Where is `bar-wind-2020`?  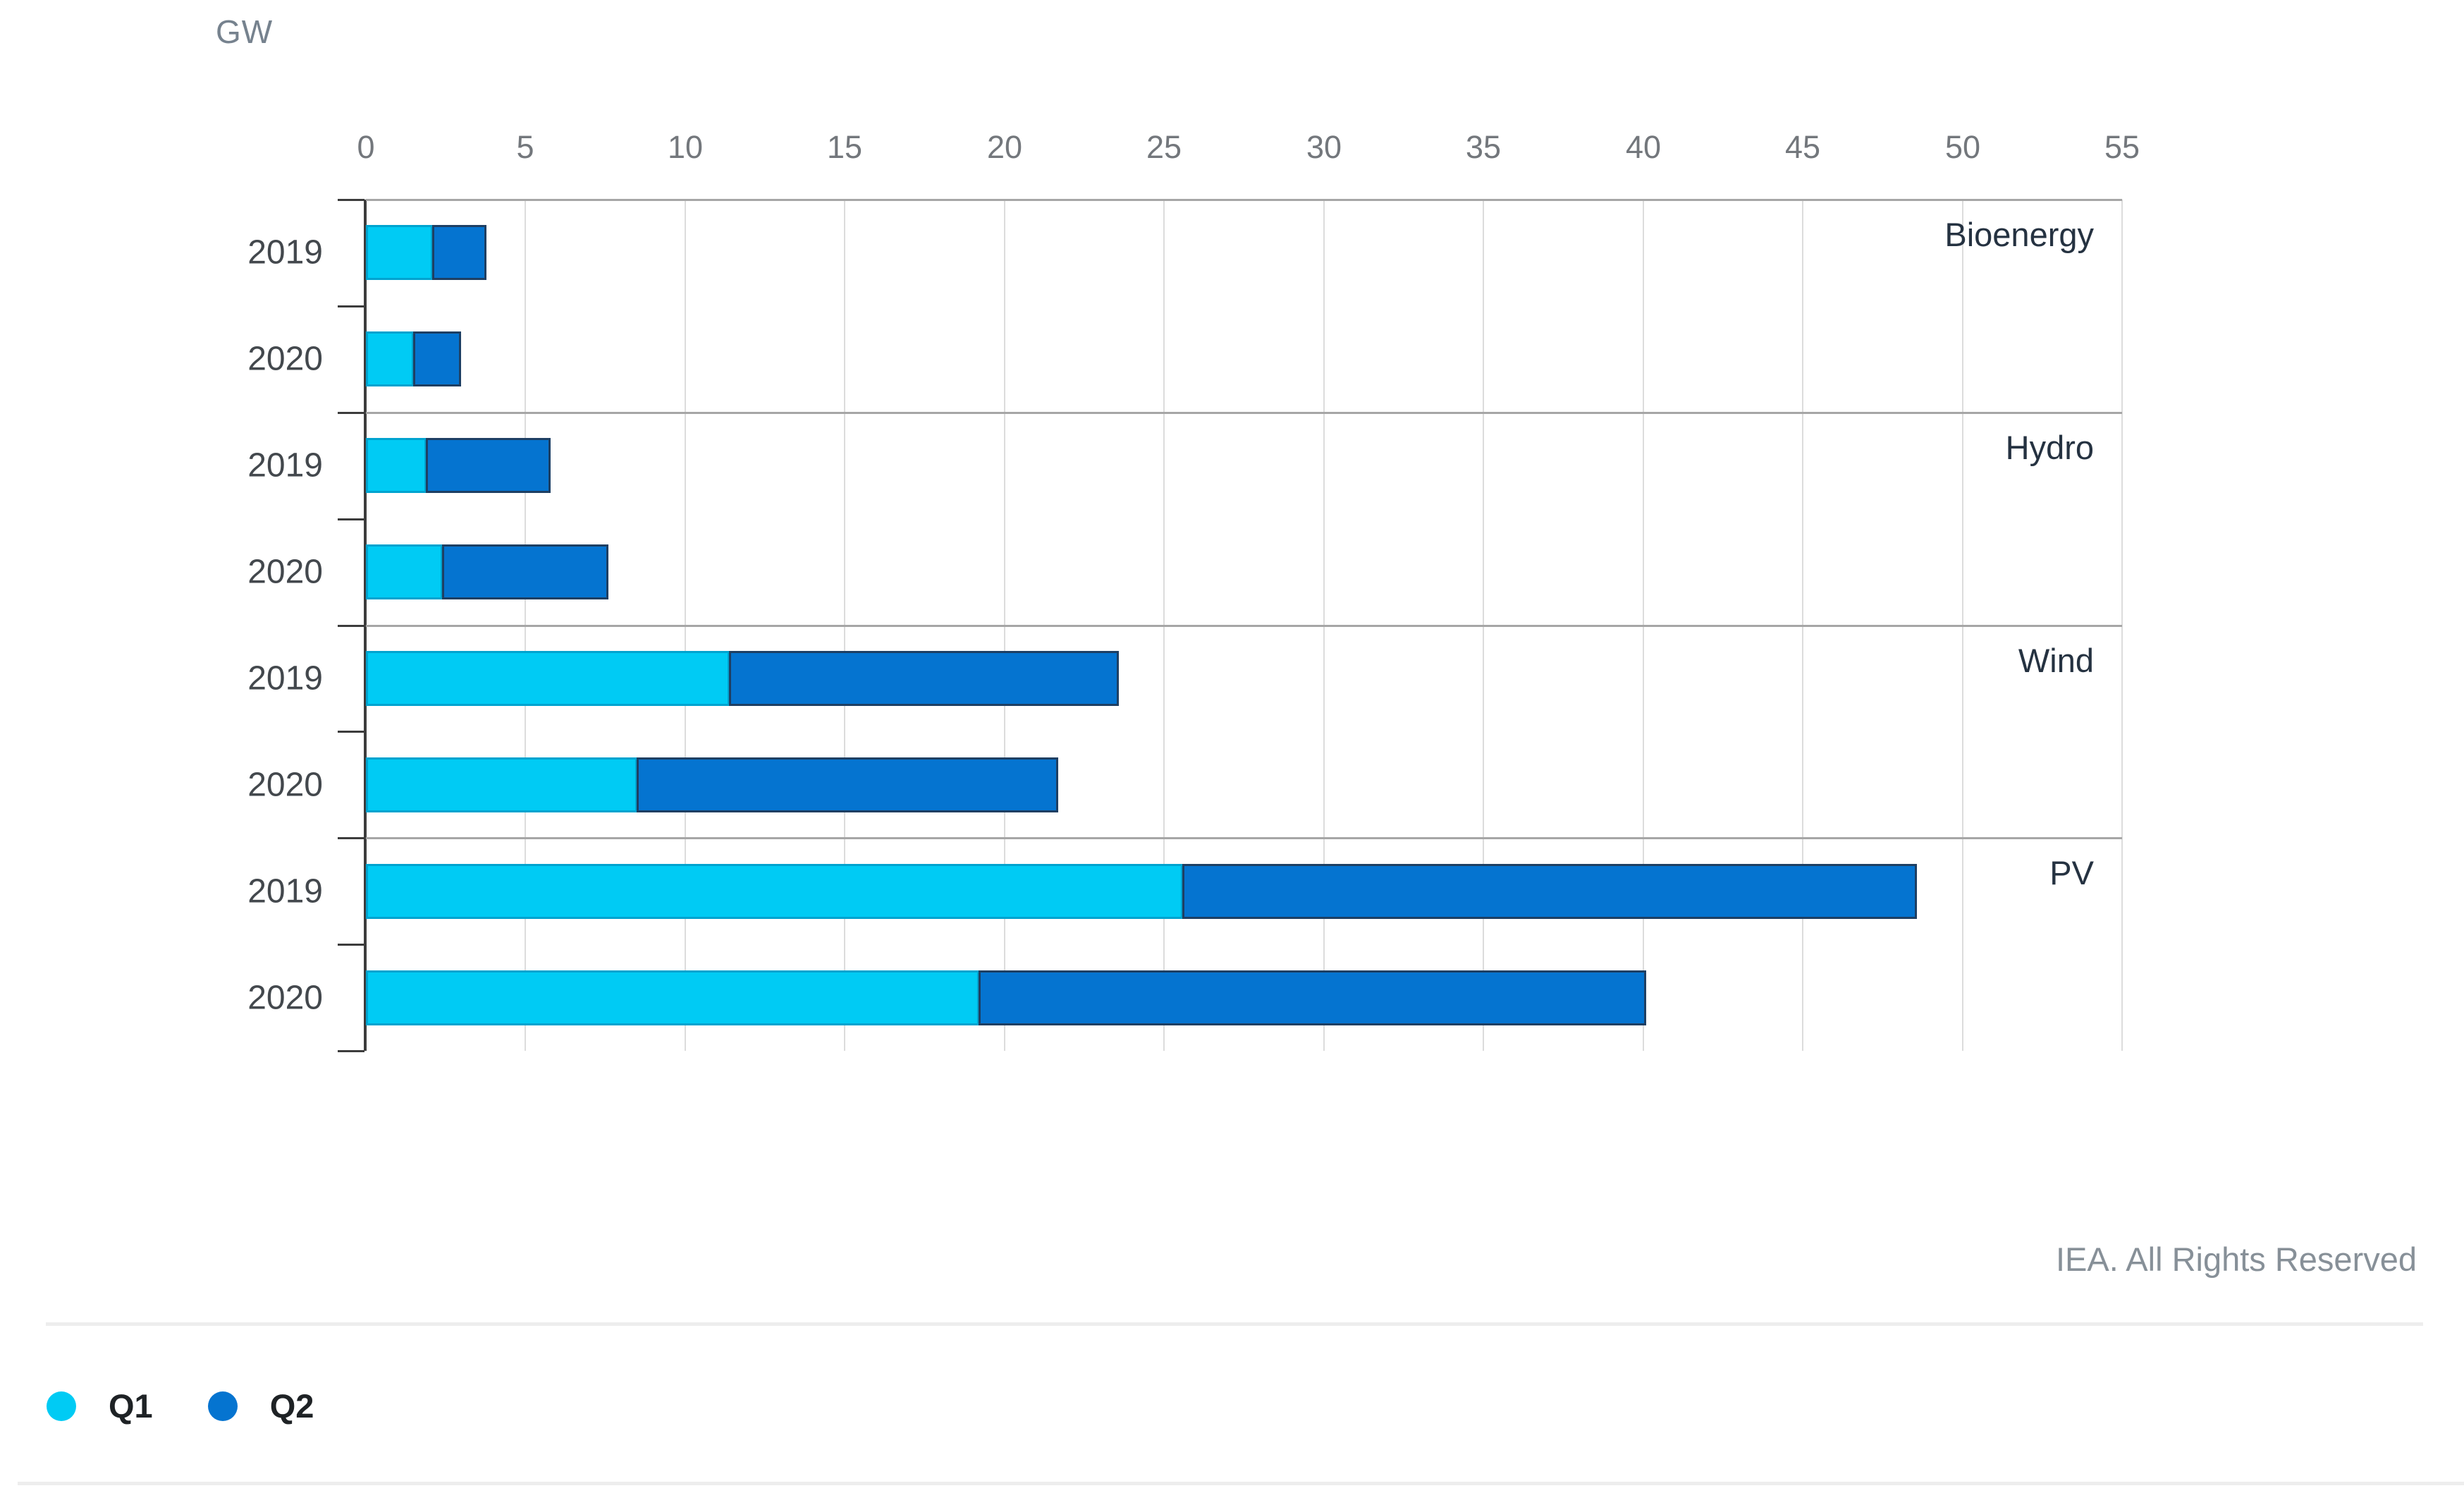 bar-wind-2020 is located at coordinates (712, 784).